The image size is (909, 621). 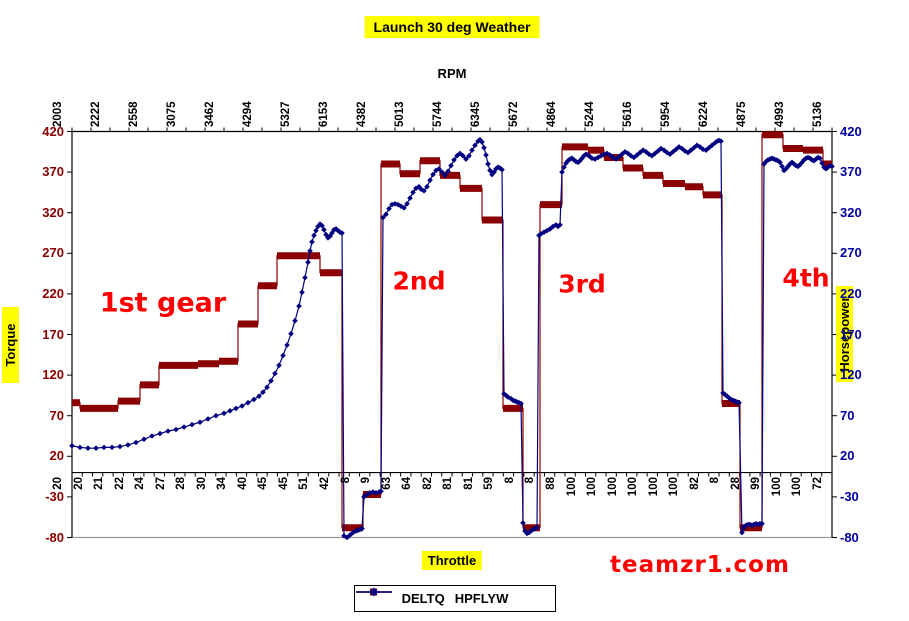 What do you see at coordinates (851, 131) in the screenshot?
I see `right-axis-label: 420` at bounding box center [851, 131].